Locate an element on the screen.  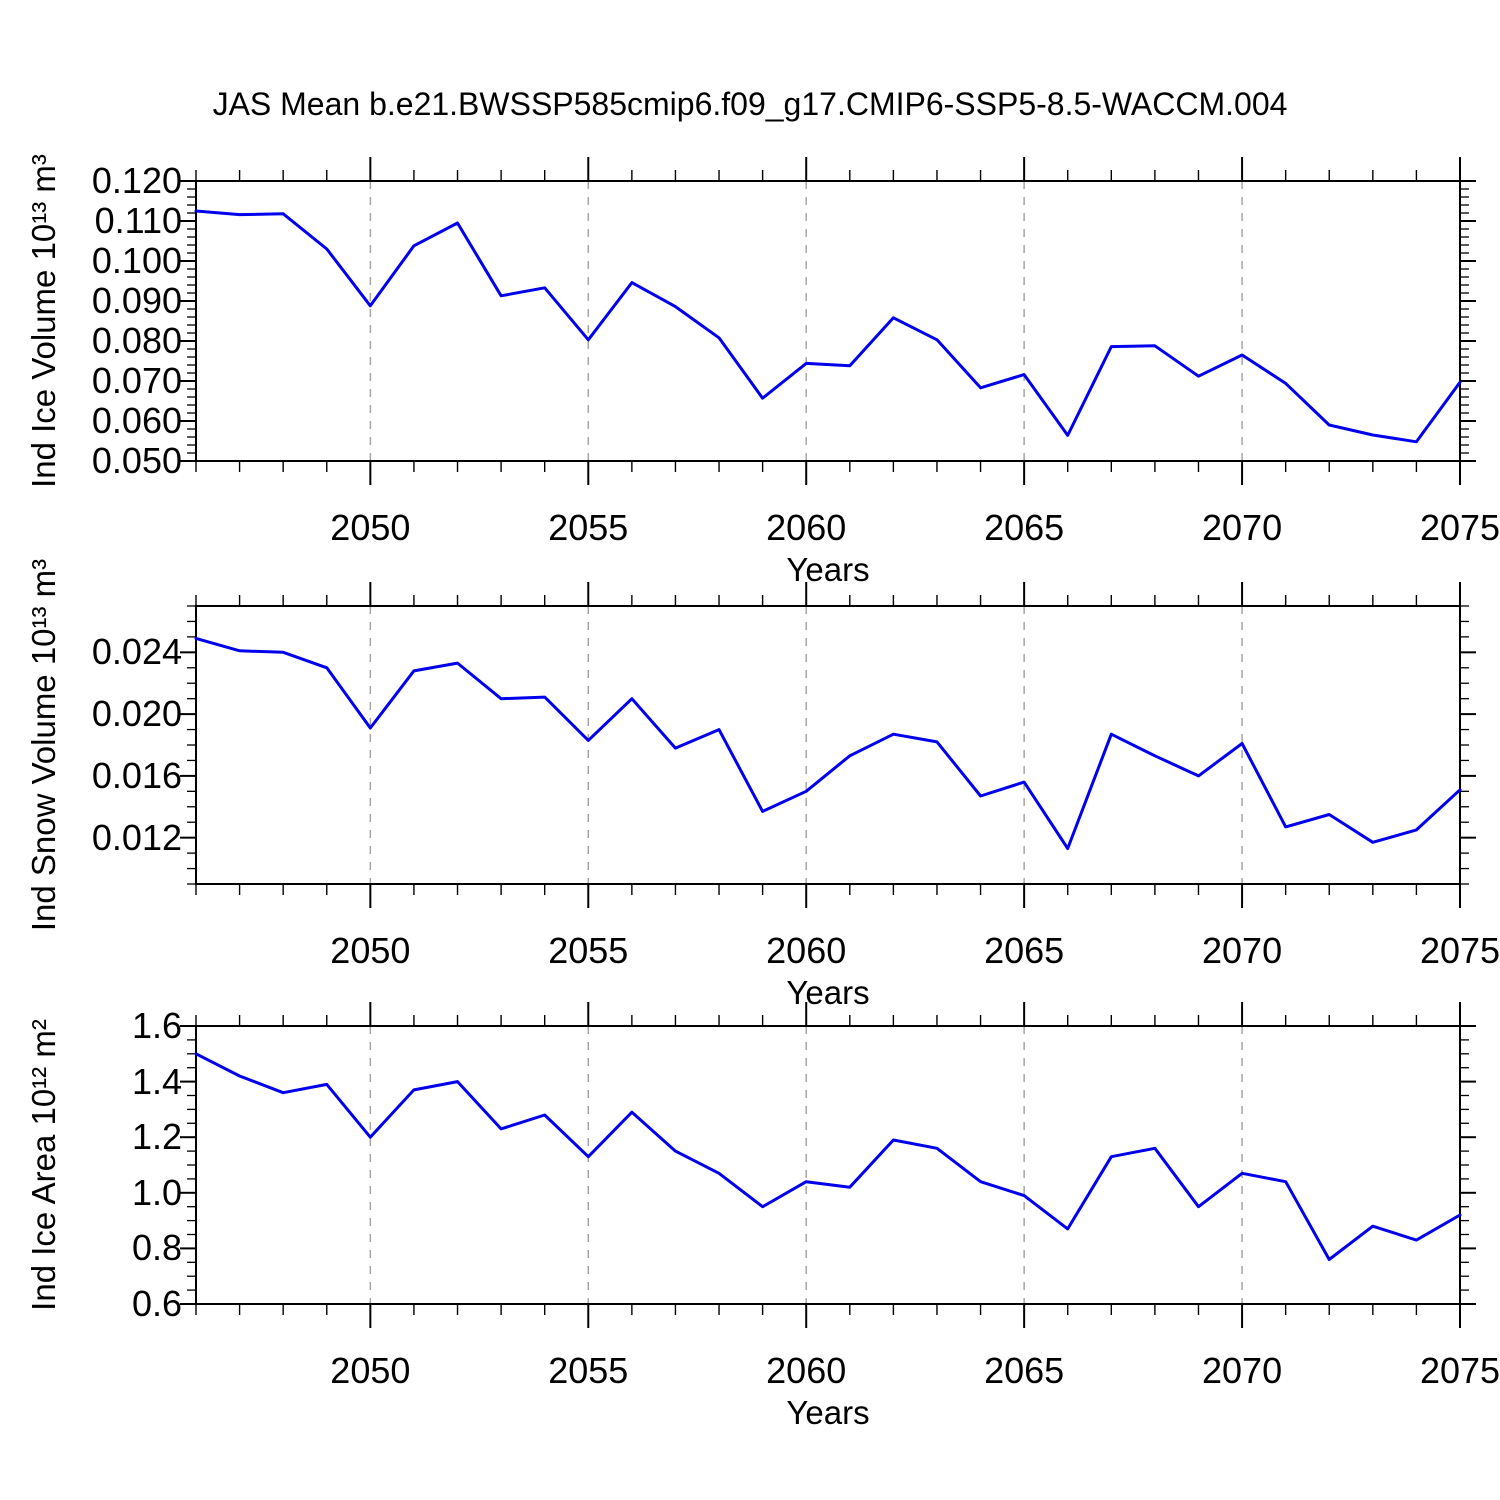
y-tick-label: 0.016 is located at coordinates (136, 775).